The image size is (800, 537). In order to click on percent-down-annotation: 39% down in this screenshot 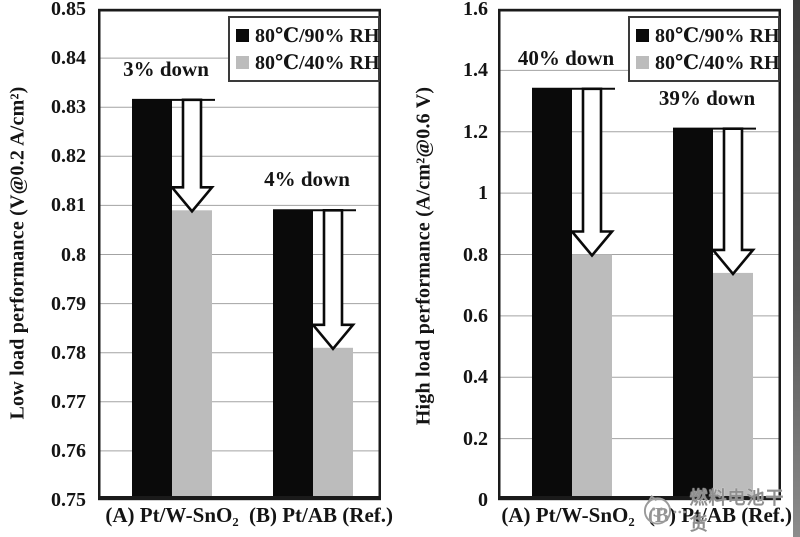, I will do `click(707, 97)`.